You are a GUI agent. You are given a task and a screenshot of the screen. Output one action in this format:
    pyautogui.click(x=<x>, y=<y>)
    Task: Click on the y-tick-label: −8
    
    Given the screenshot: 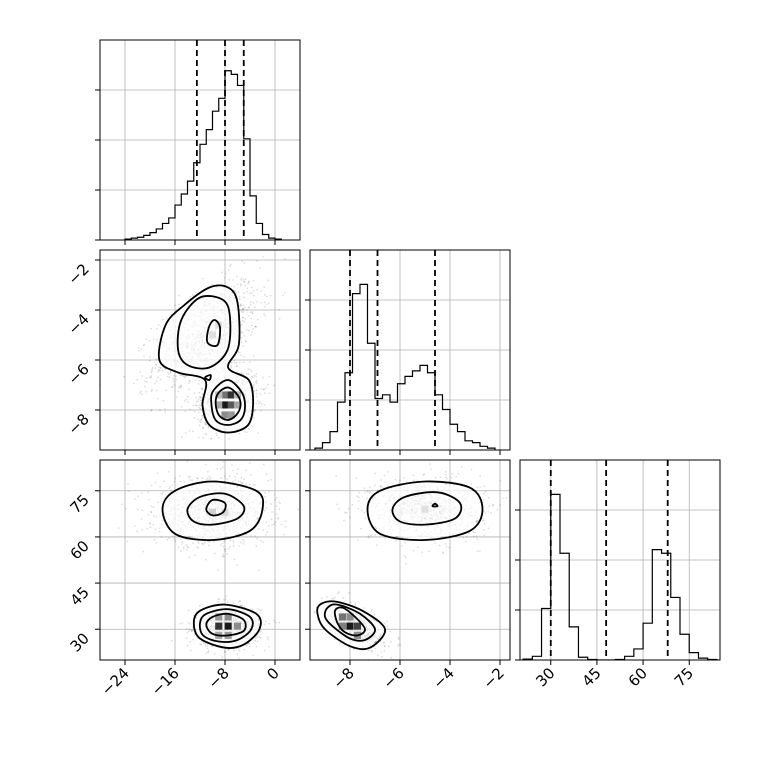 What is the action you would take?
    pyautogui.click(x=78, y=424)
    